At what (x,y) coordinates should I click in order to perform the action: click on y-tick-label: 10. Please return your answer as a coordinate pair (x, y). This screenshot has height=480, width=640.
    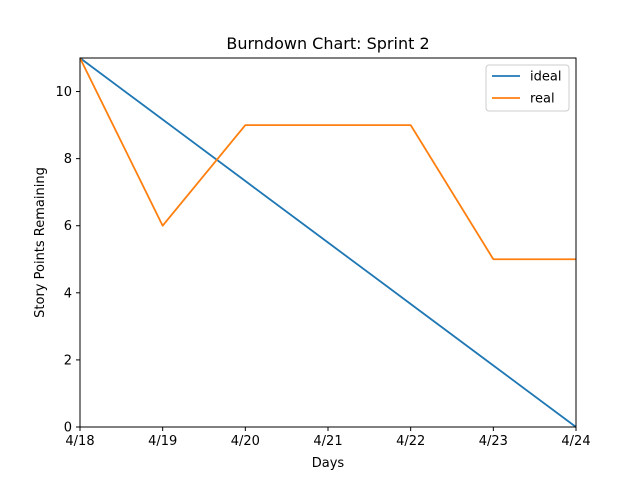
    Looking at the image, I should click on (63, 92).